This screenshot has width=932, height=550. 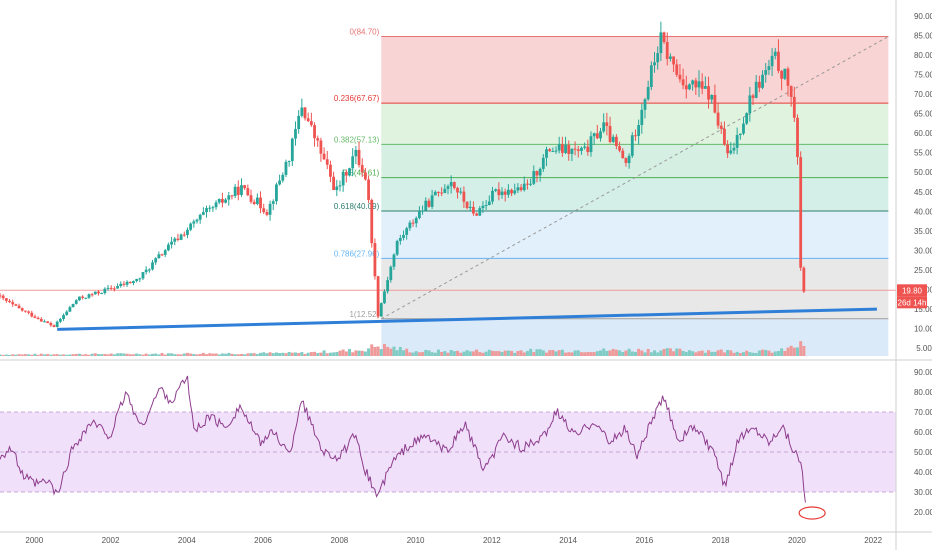 What do you see at coordinates (923, 309) in the screenshot?
I see `price-tick-label: 15.00` at bounding box center [923, 309].